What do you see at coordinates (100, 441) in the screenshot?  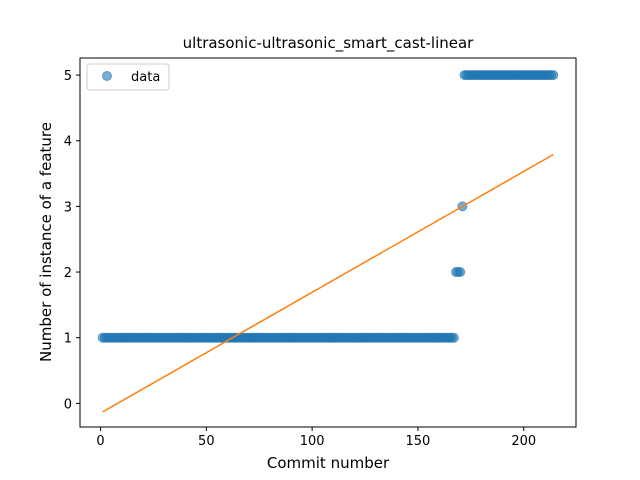 I see `x-tick-label: 0` at bounding box center [100, 441].